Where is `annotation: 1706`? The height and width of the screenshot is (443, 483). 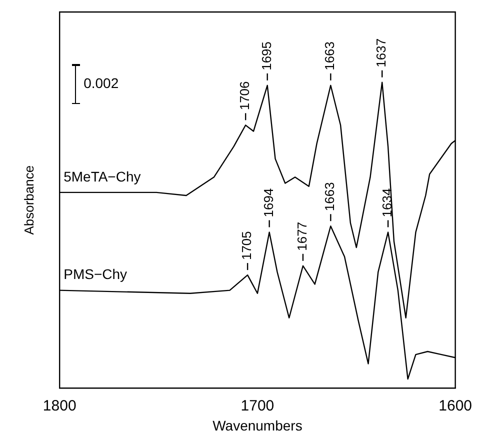
annotation: 1706 is located at coordinates (244, 95).